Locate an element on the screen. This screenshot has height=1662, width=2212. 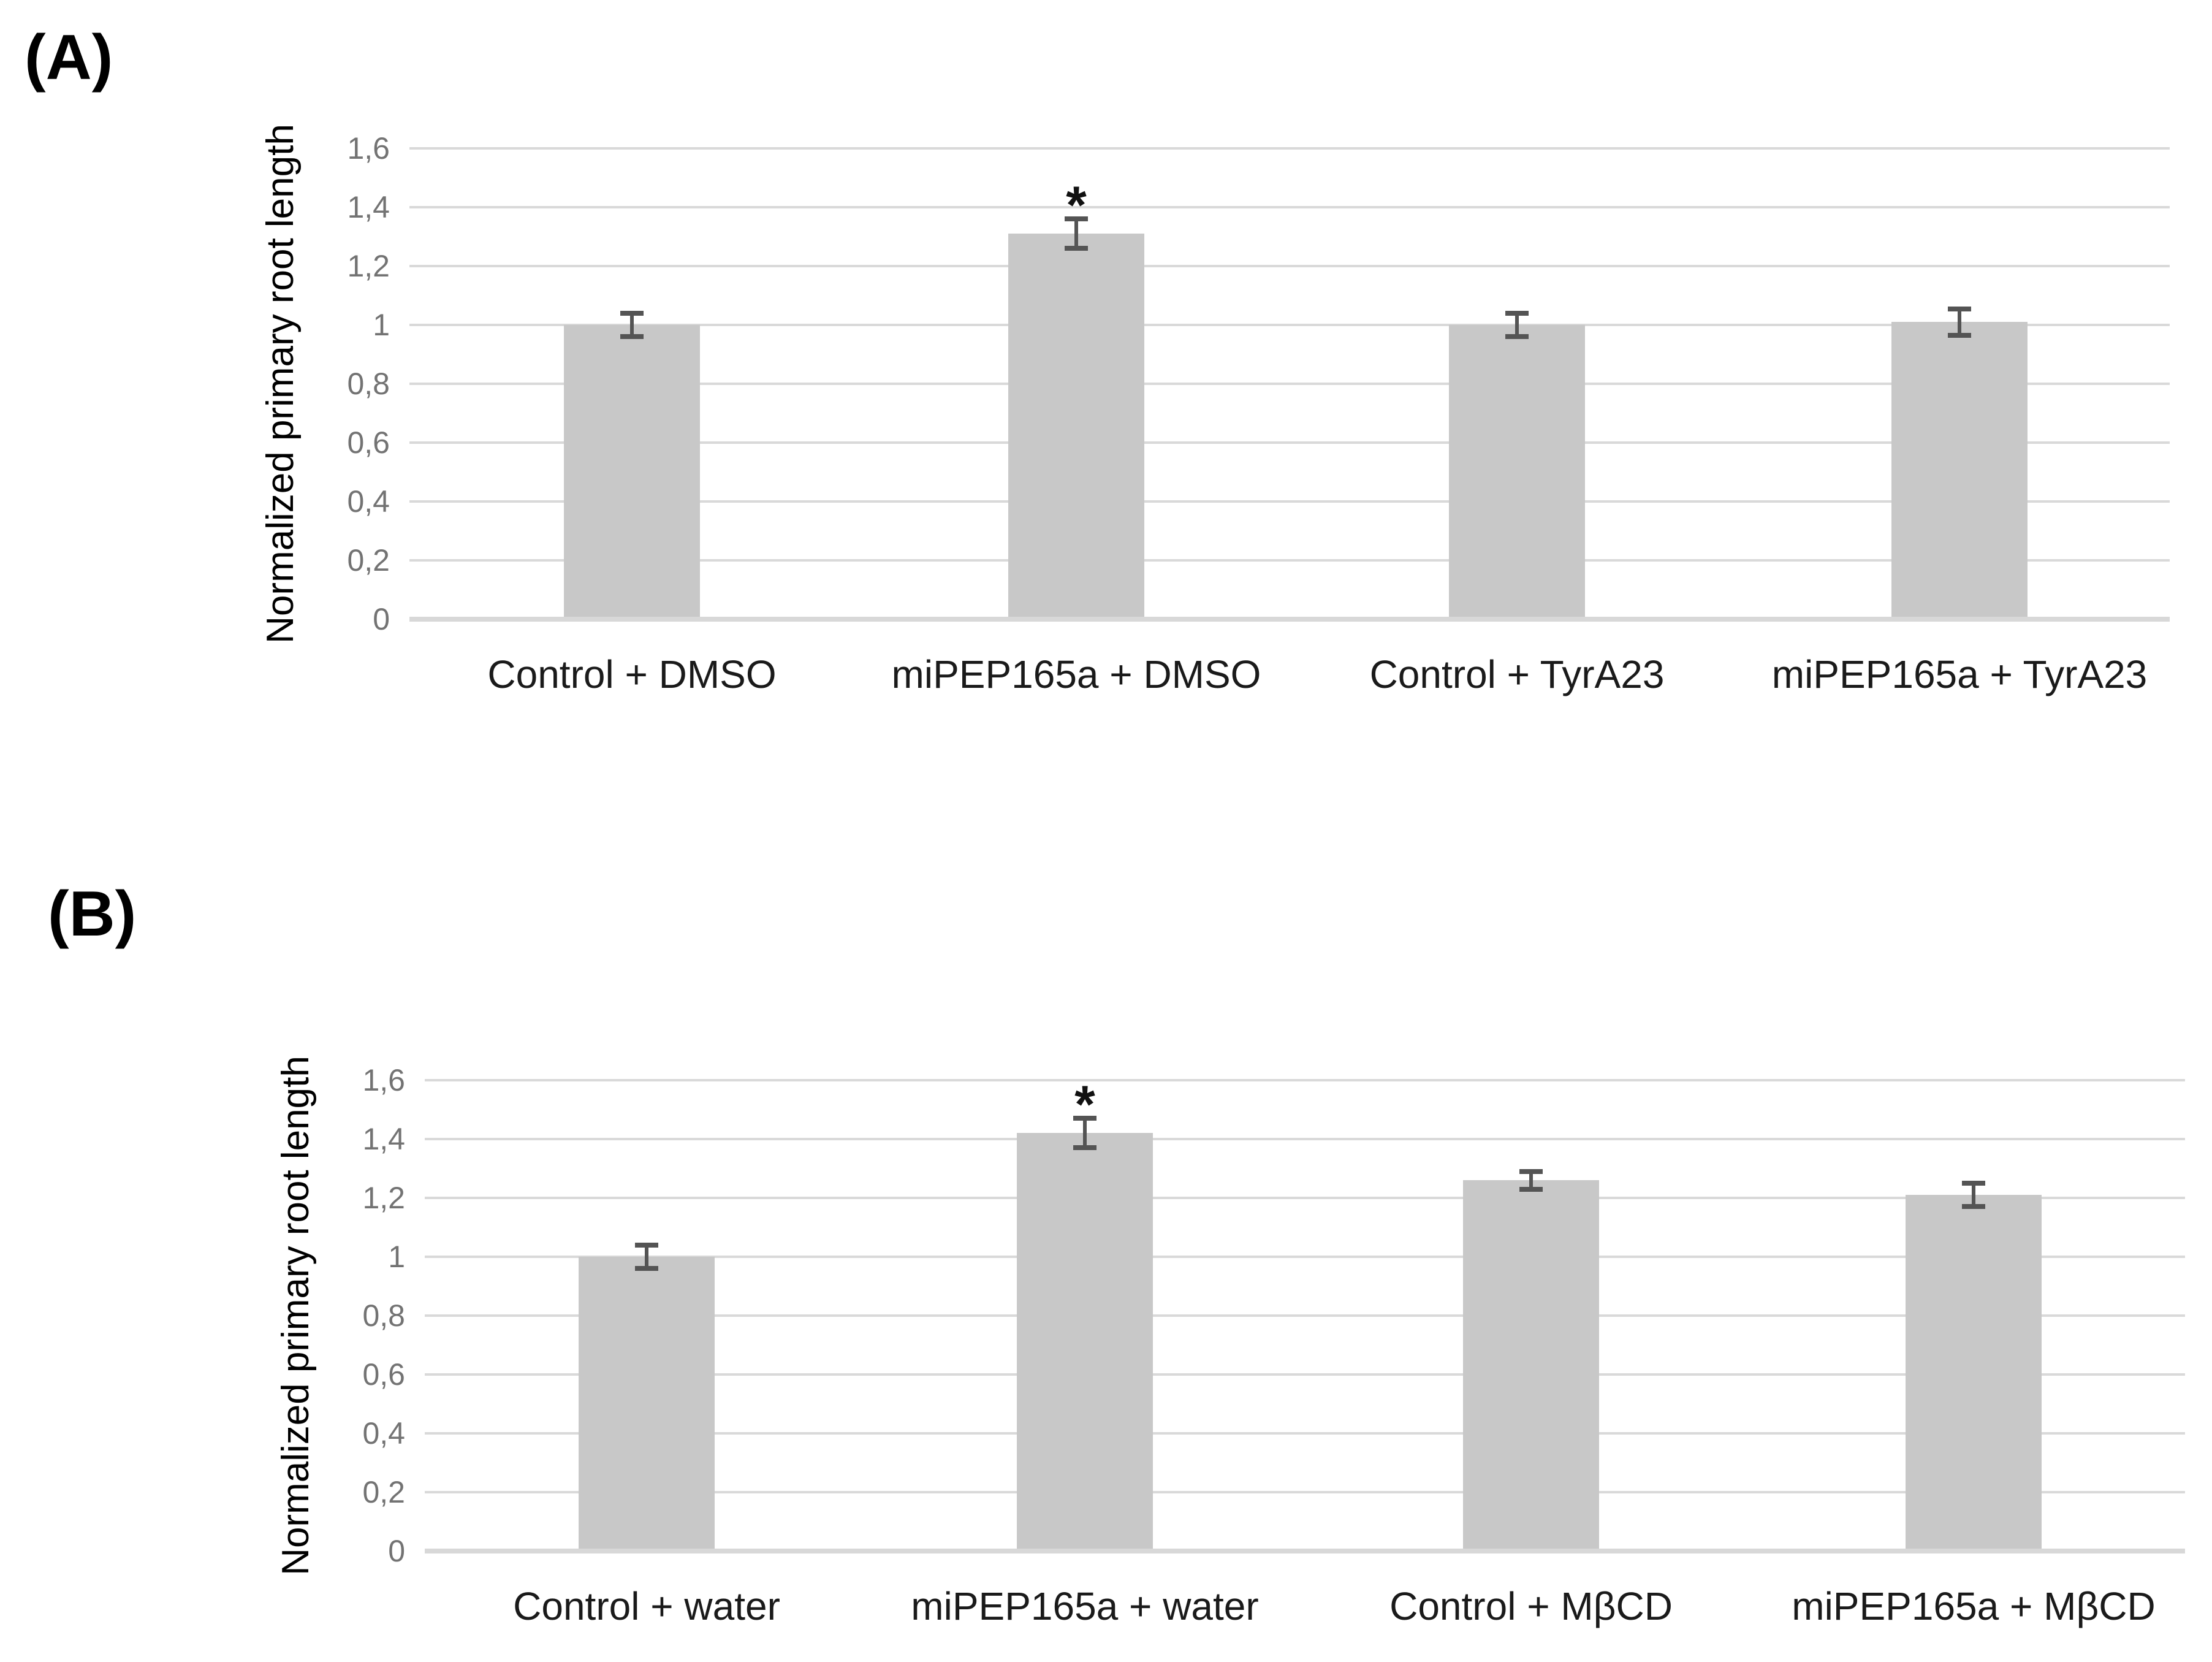
x-category-label: miPEP165a + MβCD is located at coordinates (1974, 1606).